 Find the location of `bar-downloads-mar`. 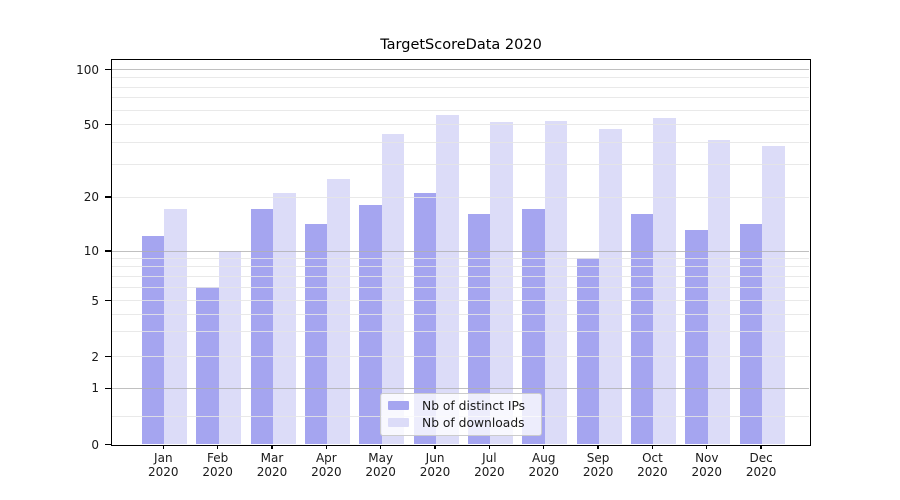

bar-downloads-mar is located at coordinates (284, 318).